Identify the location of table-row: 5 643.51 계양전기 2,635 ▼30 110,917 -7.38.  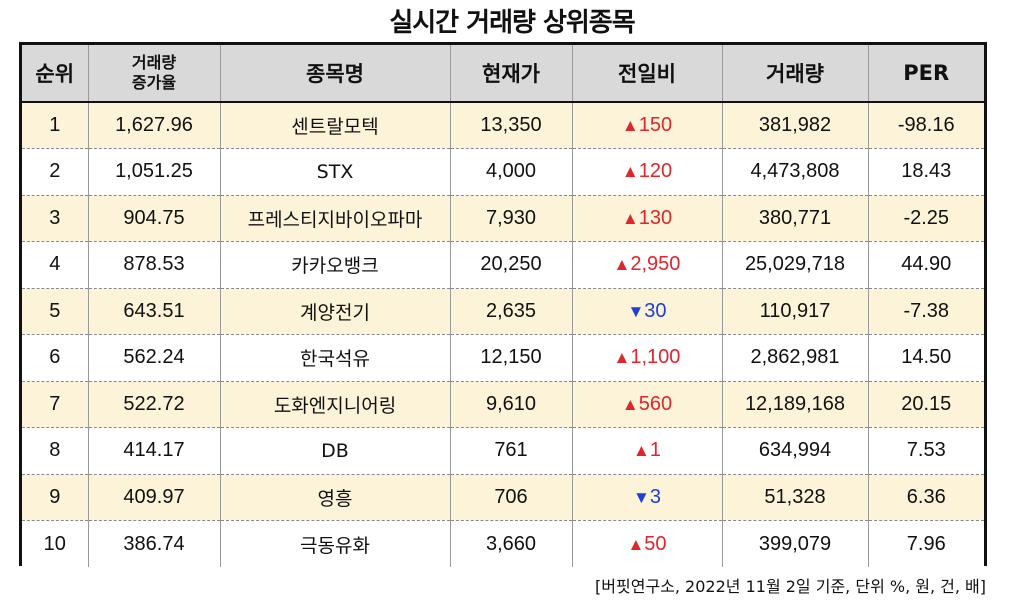
(503, 311).